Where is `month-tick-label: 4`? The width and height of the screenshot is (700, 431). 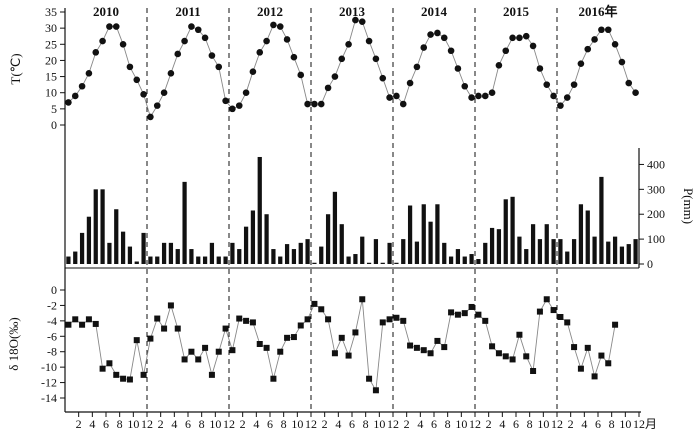 month-tick-label: 4 is located at coordinates (256, 424).